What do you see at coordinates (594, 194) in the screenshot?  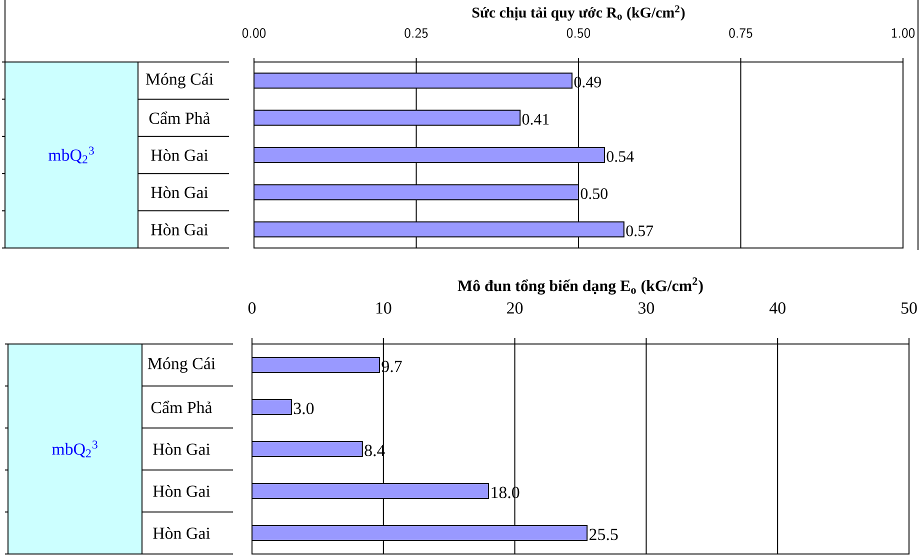 I see `data-label: 0.50` at bounding box center [594, 194].